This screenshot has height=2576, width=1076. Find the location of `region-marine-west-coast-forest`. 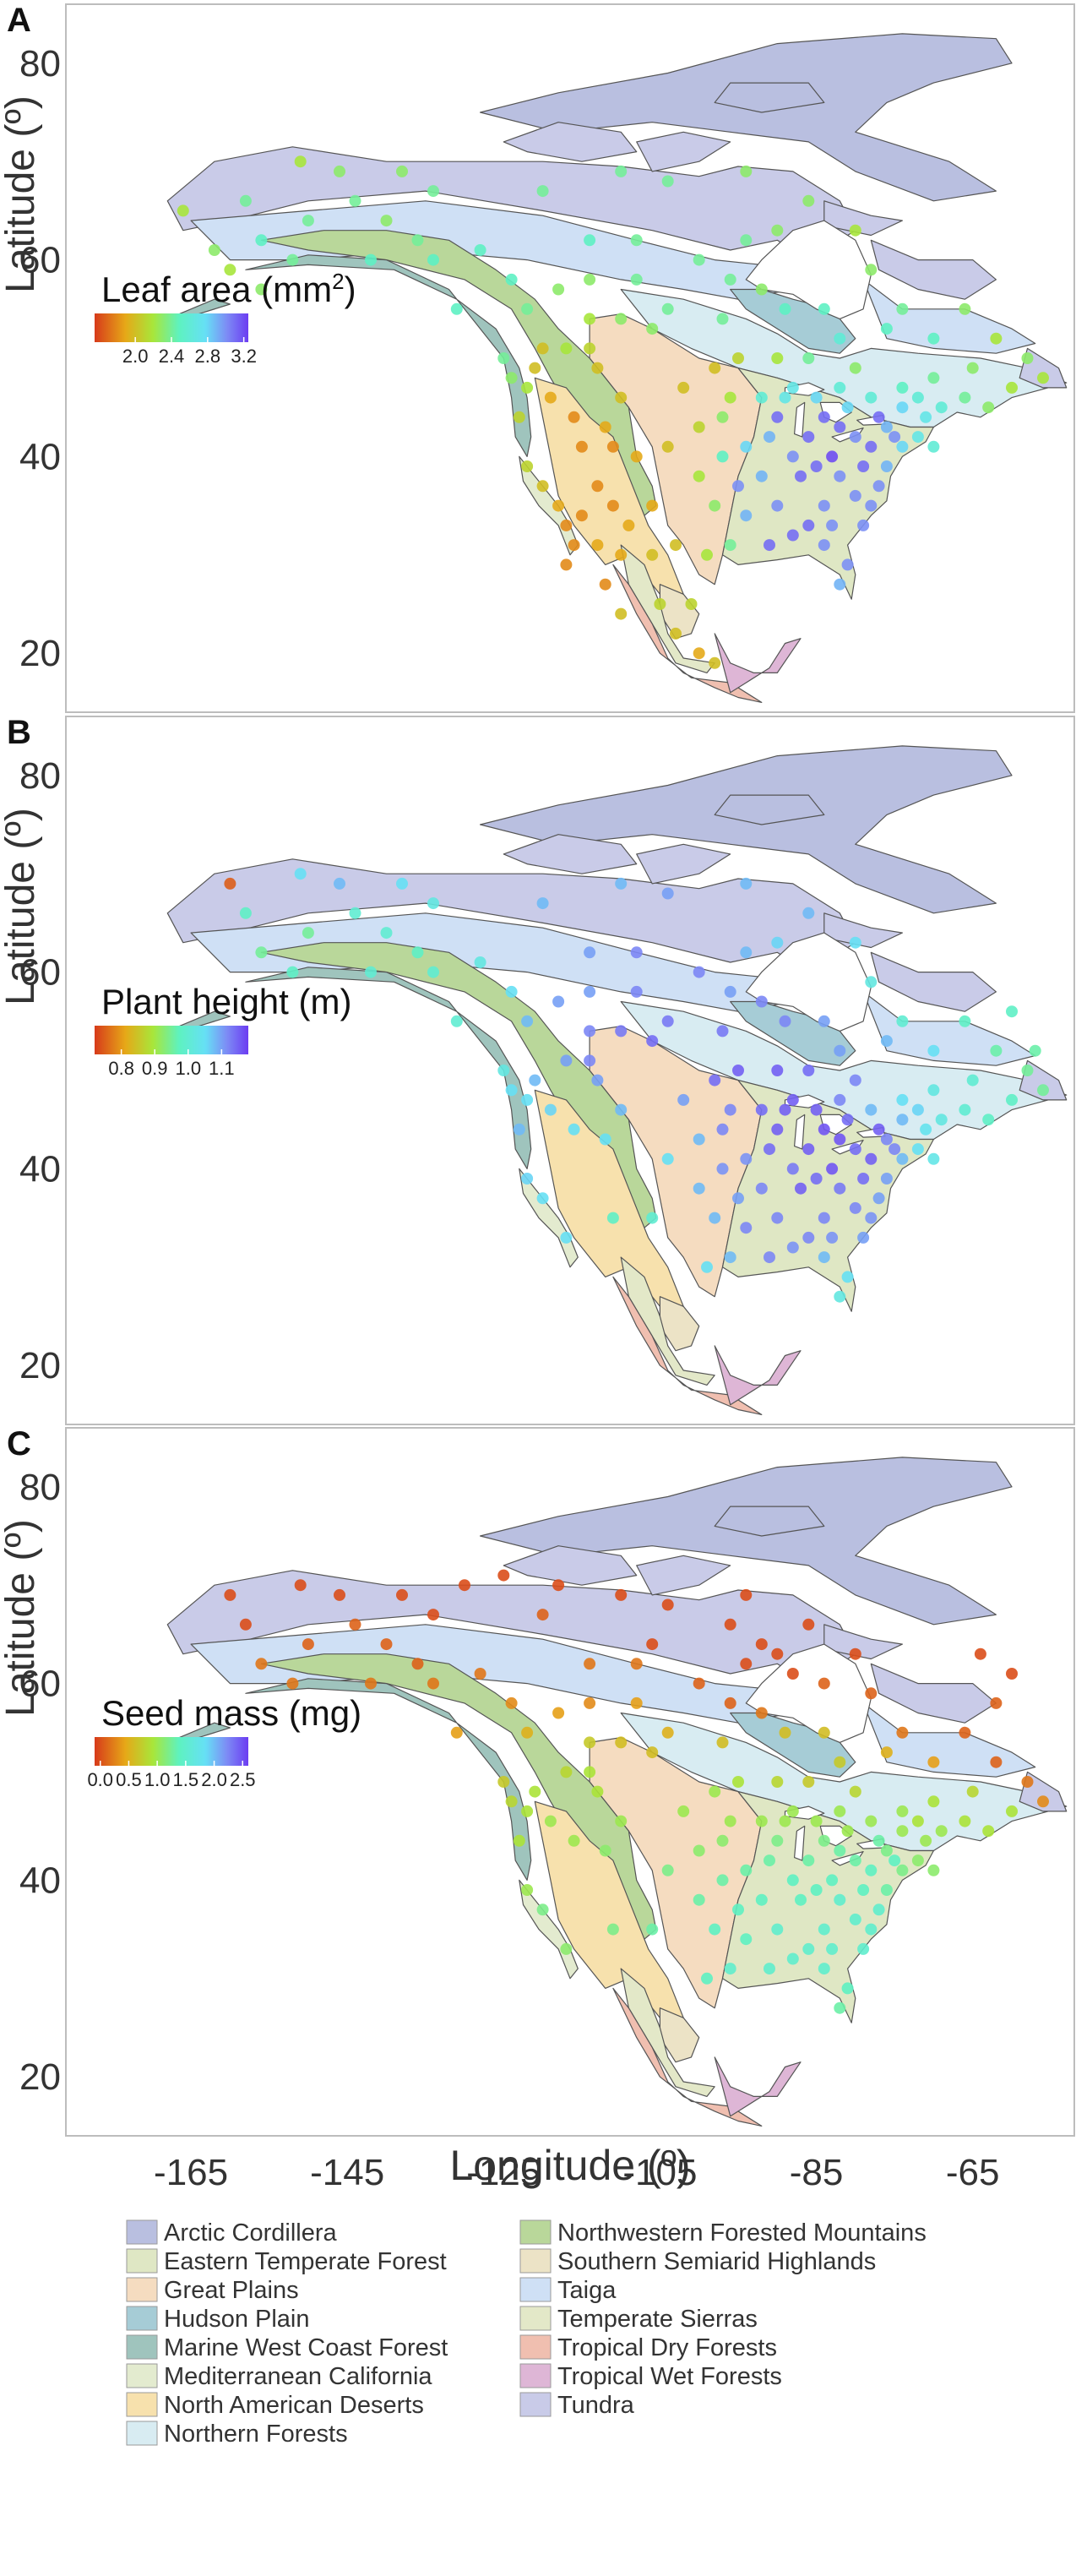

region-marine-west-coast-forest is located at coordinates (388, 1779).